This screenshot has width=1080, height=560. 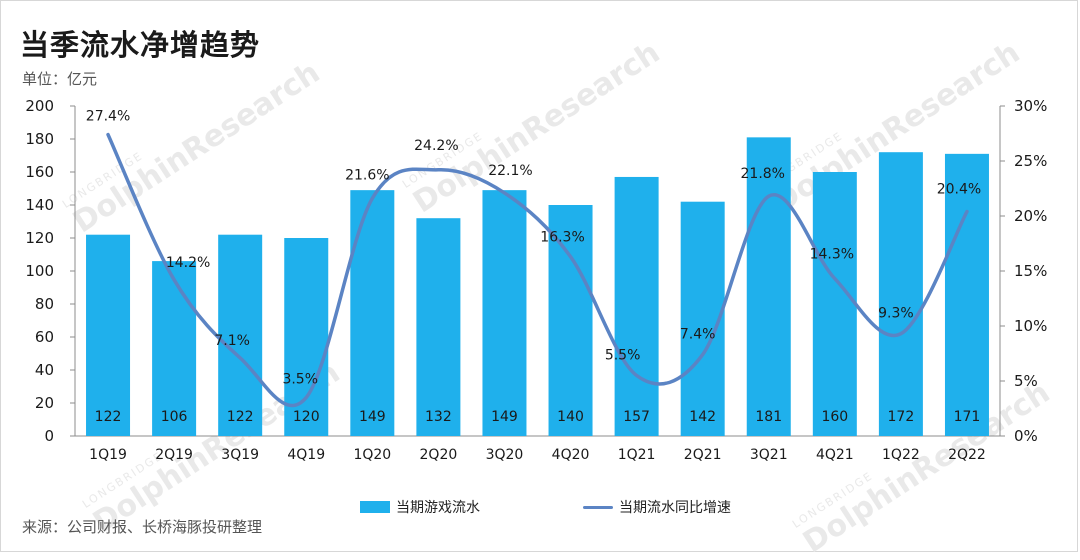 What do you see at coordinates (44, 304) in the screenshot?
I see `y-left-tick-label: 80` at bounding box center [44, 304].